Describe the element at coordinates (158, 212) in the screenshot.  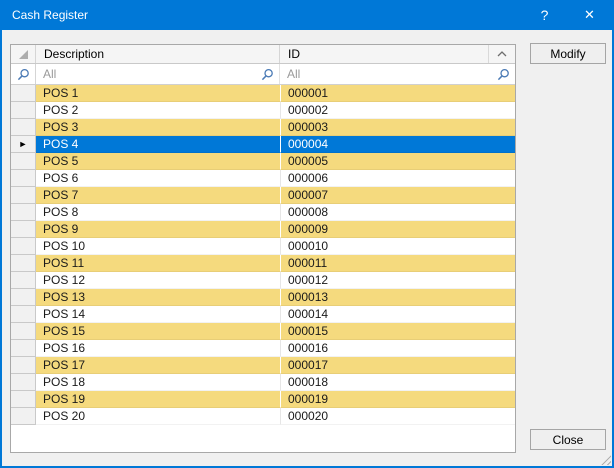
I see `description-cell: POS 8` at that location.